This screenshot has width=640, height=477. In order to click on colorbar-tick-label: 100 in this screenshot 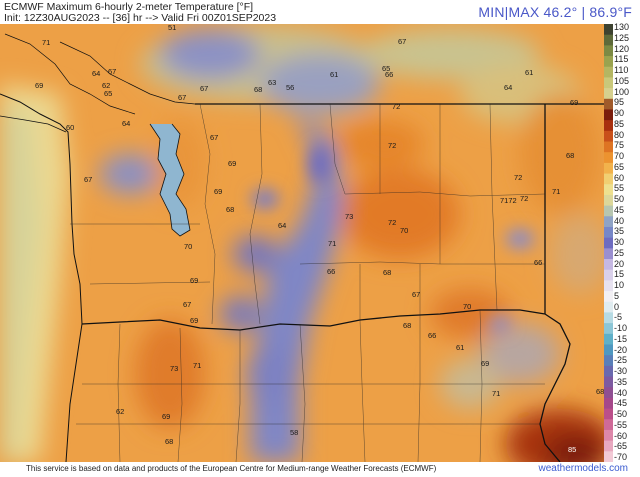, I will do `click(622, 91)`.